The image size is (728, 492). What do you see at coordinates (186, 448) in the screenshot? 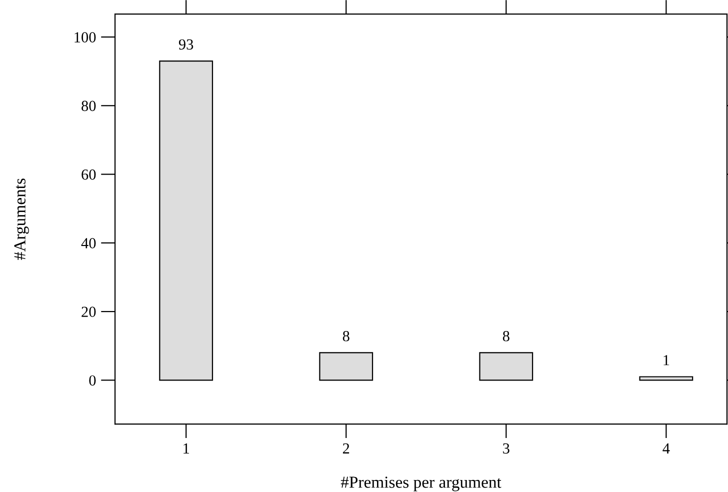
I see `x-tick-label: 1` at bounding box center [186, 448].